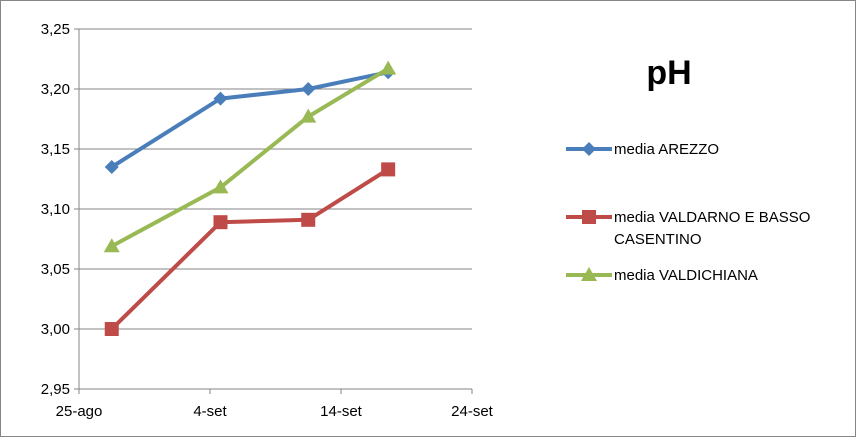  What do you see at coordinates (472, 411) in the screenshot?
I see `x-tick-label: 24-set` at bounding box center [472, 411].